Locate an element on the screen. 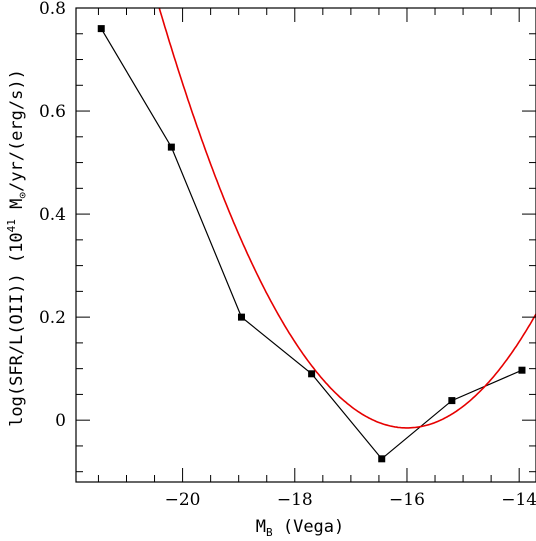  x-tick-label: −16 is located at coordinates (407, 500).